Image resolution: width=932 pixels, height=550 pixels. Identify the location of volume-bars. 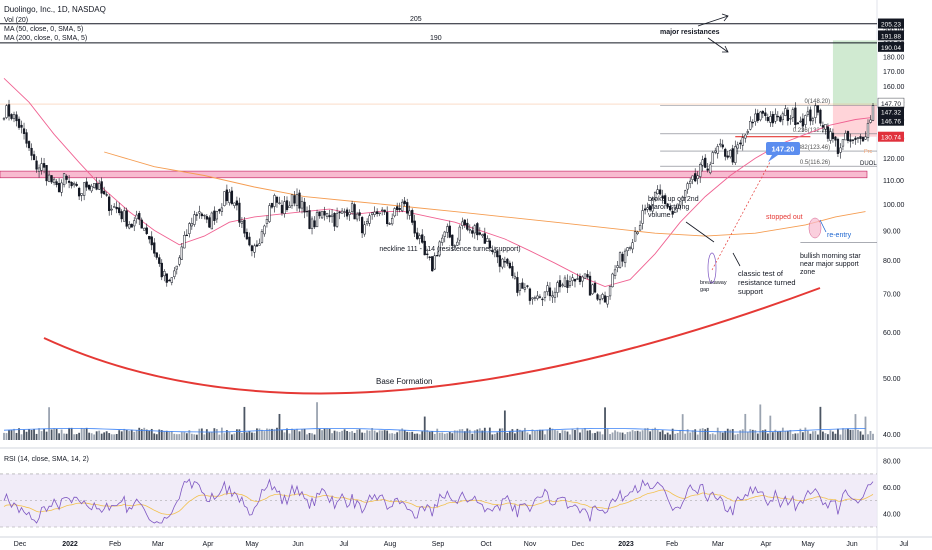
(438, 421).